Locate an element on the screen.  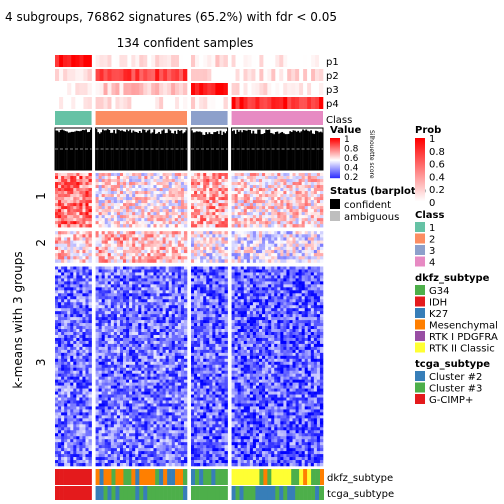
prob-cell-p3 is located at coordinates (77, 89).